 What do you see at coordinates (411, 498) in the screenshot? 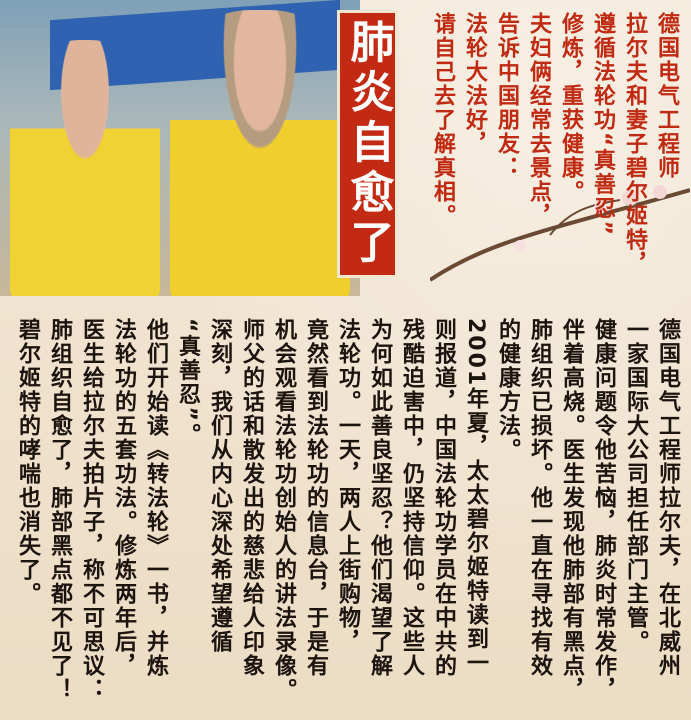
I see `story-line: 残酷迫害中，仍坚持信仰。这些人` at bounding box center [411, 498].